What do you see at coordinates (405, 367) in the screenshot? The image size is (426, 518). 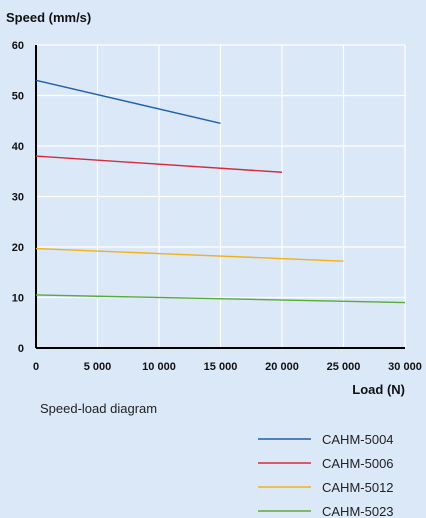 I see `x-tick-label: 30 000` at bounding box center [405, 367].